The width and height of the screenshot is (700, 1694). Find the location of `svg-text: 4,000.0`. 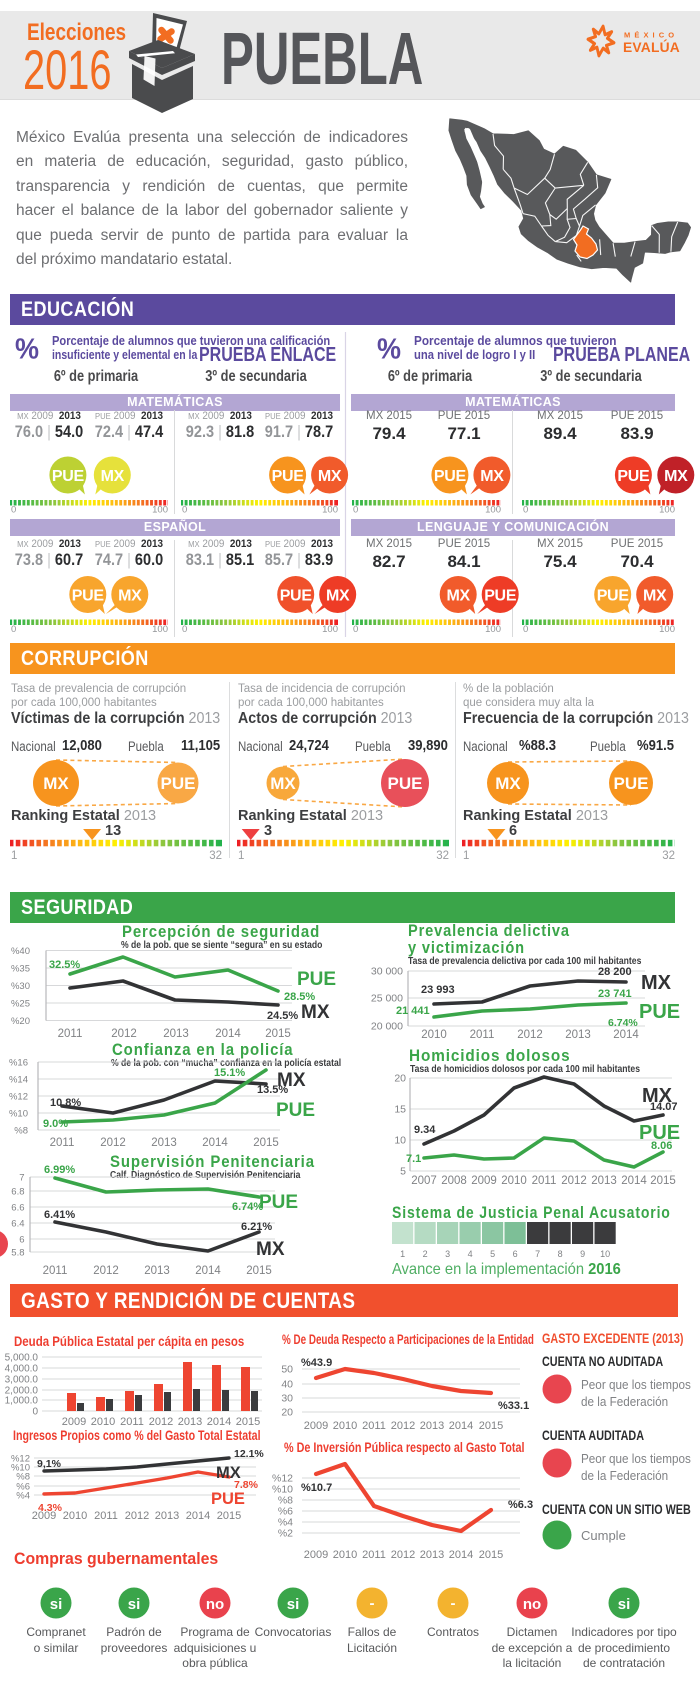

svg-text: 4,000.0 is located at coordinates (22, 1369).